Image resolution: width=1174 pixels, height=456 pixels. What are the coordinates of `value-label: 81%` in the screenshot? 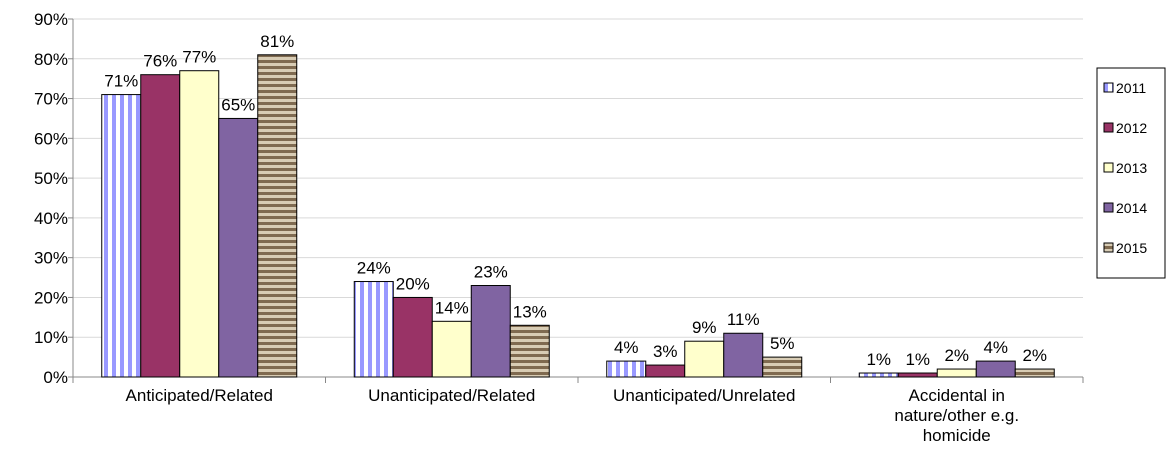 It's located at (277, 41).